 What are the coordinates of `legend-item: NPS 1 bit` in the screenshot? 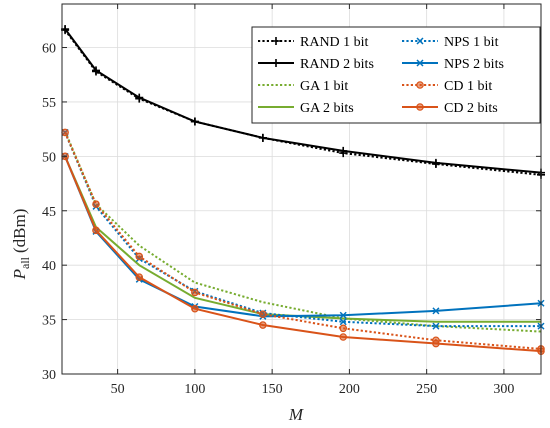 It's located at (450, 42).